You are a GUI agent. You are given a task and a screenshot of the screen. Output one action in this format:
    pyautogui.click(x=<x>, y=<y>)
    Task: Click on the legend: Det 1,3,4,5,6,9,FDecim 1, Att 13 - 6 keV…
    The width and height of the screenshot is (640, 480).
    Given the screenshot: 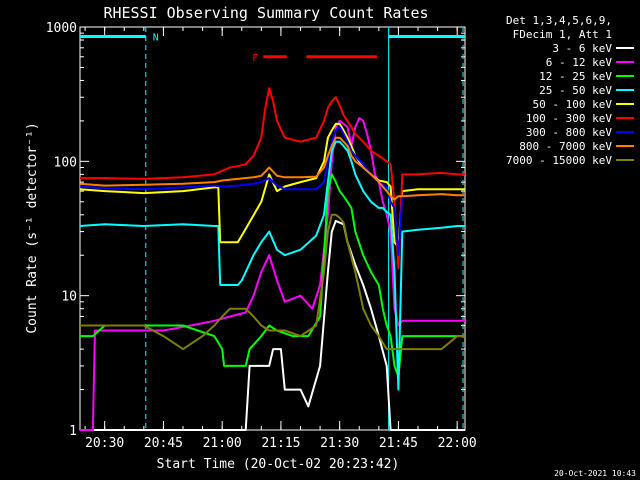 What is the action you would take?
    pyautogui.click(x=570, y=90)
    